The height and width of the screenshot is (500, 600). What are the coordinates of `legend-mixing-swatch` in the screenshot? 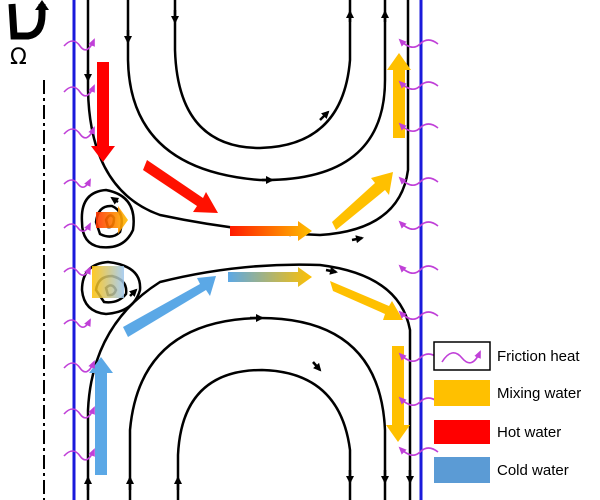 It's located at (462, 393).